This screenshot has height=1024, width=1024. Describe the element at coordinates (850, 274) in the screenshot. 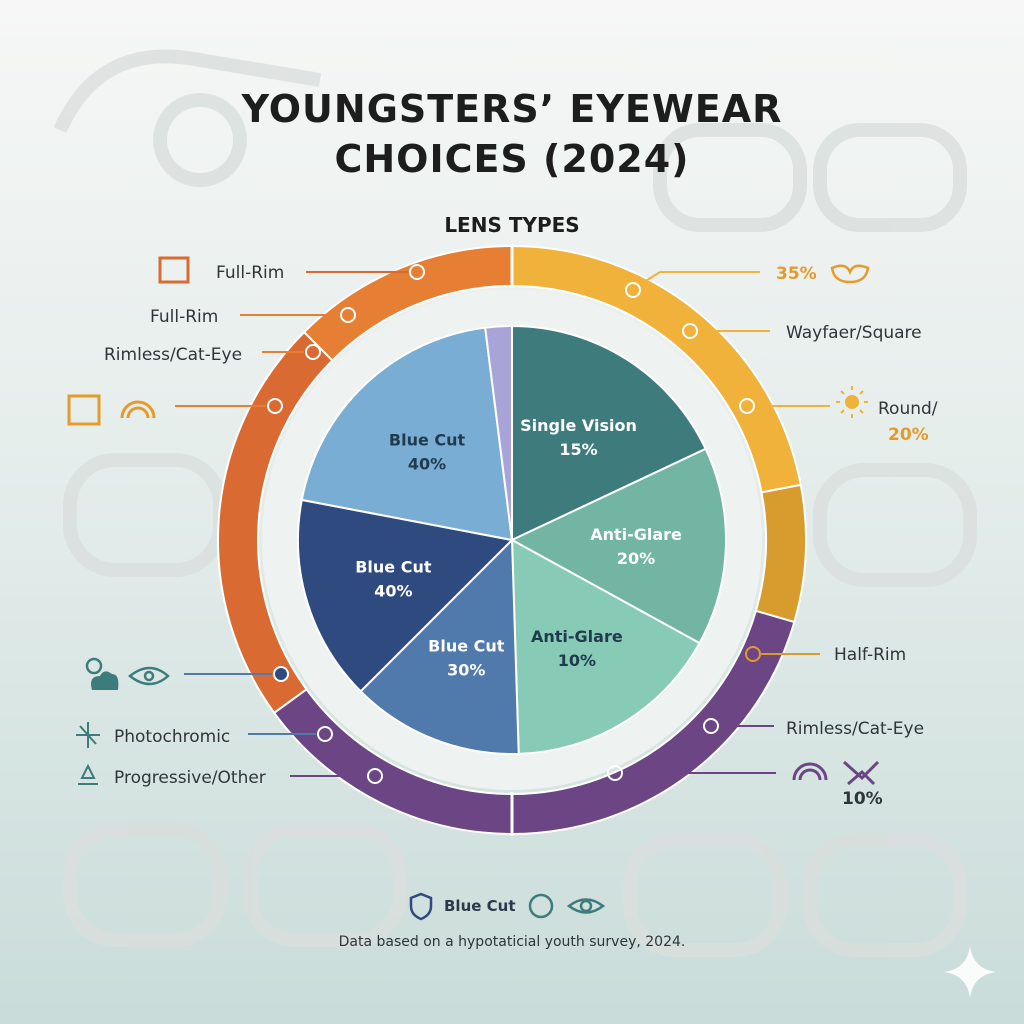

I see `wings-icon` at that location.